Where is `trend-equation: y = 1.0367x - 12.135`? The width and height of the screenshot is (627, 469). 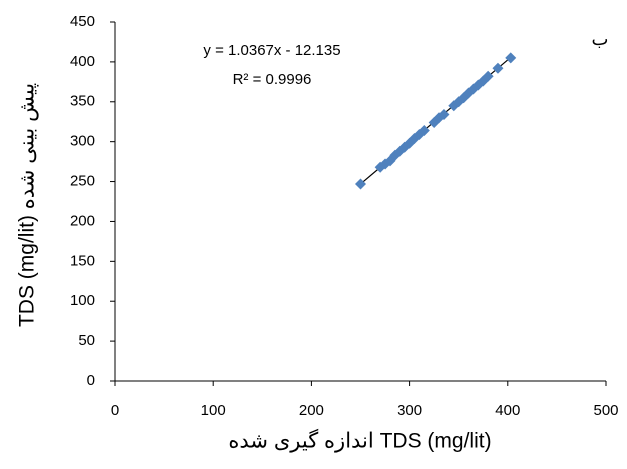 trend-equation: y = 1.0367x - 12.135 is located at coordinates (271, 50).